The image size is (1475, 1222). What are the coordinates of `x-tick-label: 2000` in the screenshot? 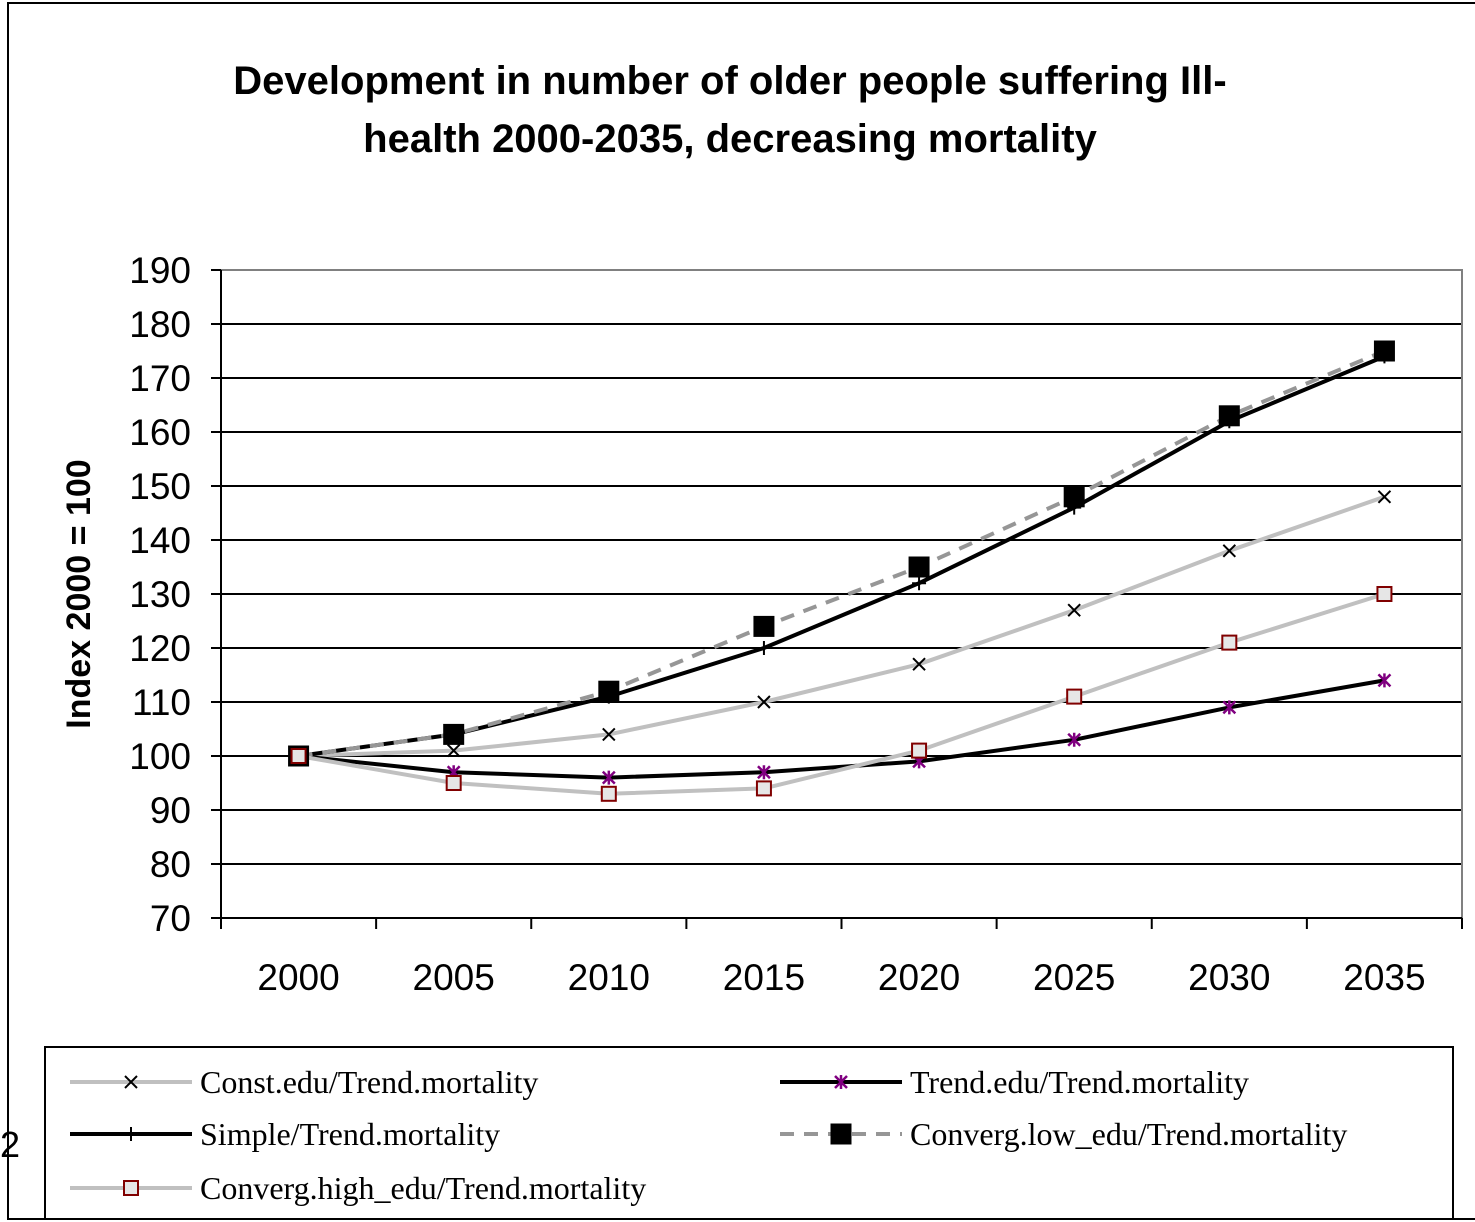 It's located at (298, 977).